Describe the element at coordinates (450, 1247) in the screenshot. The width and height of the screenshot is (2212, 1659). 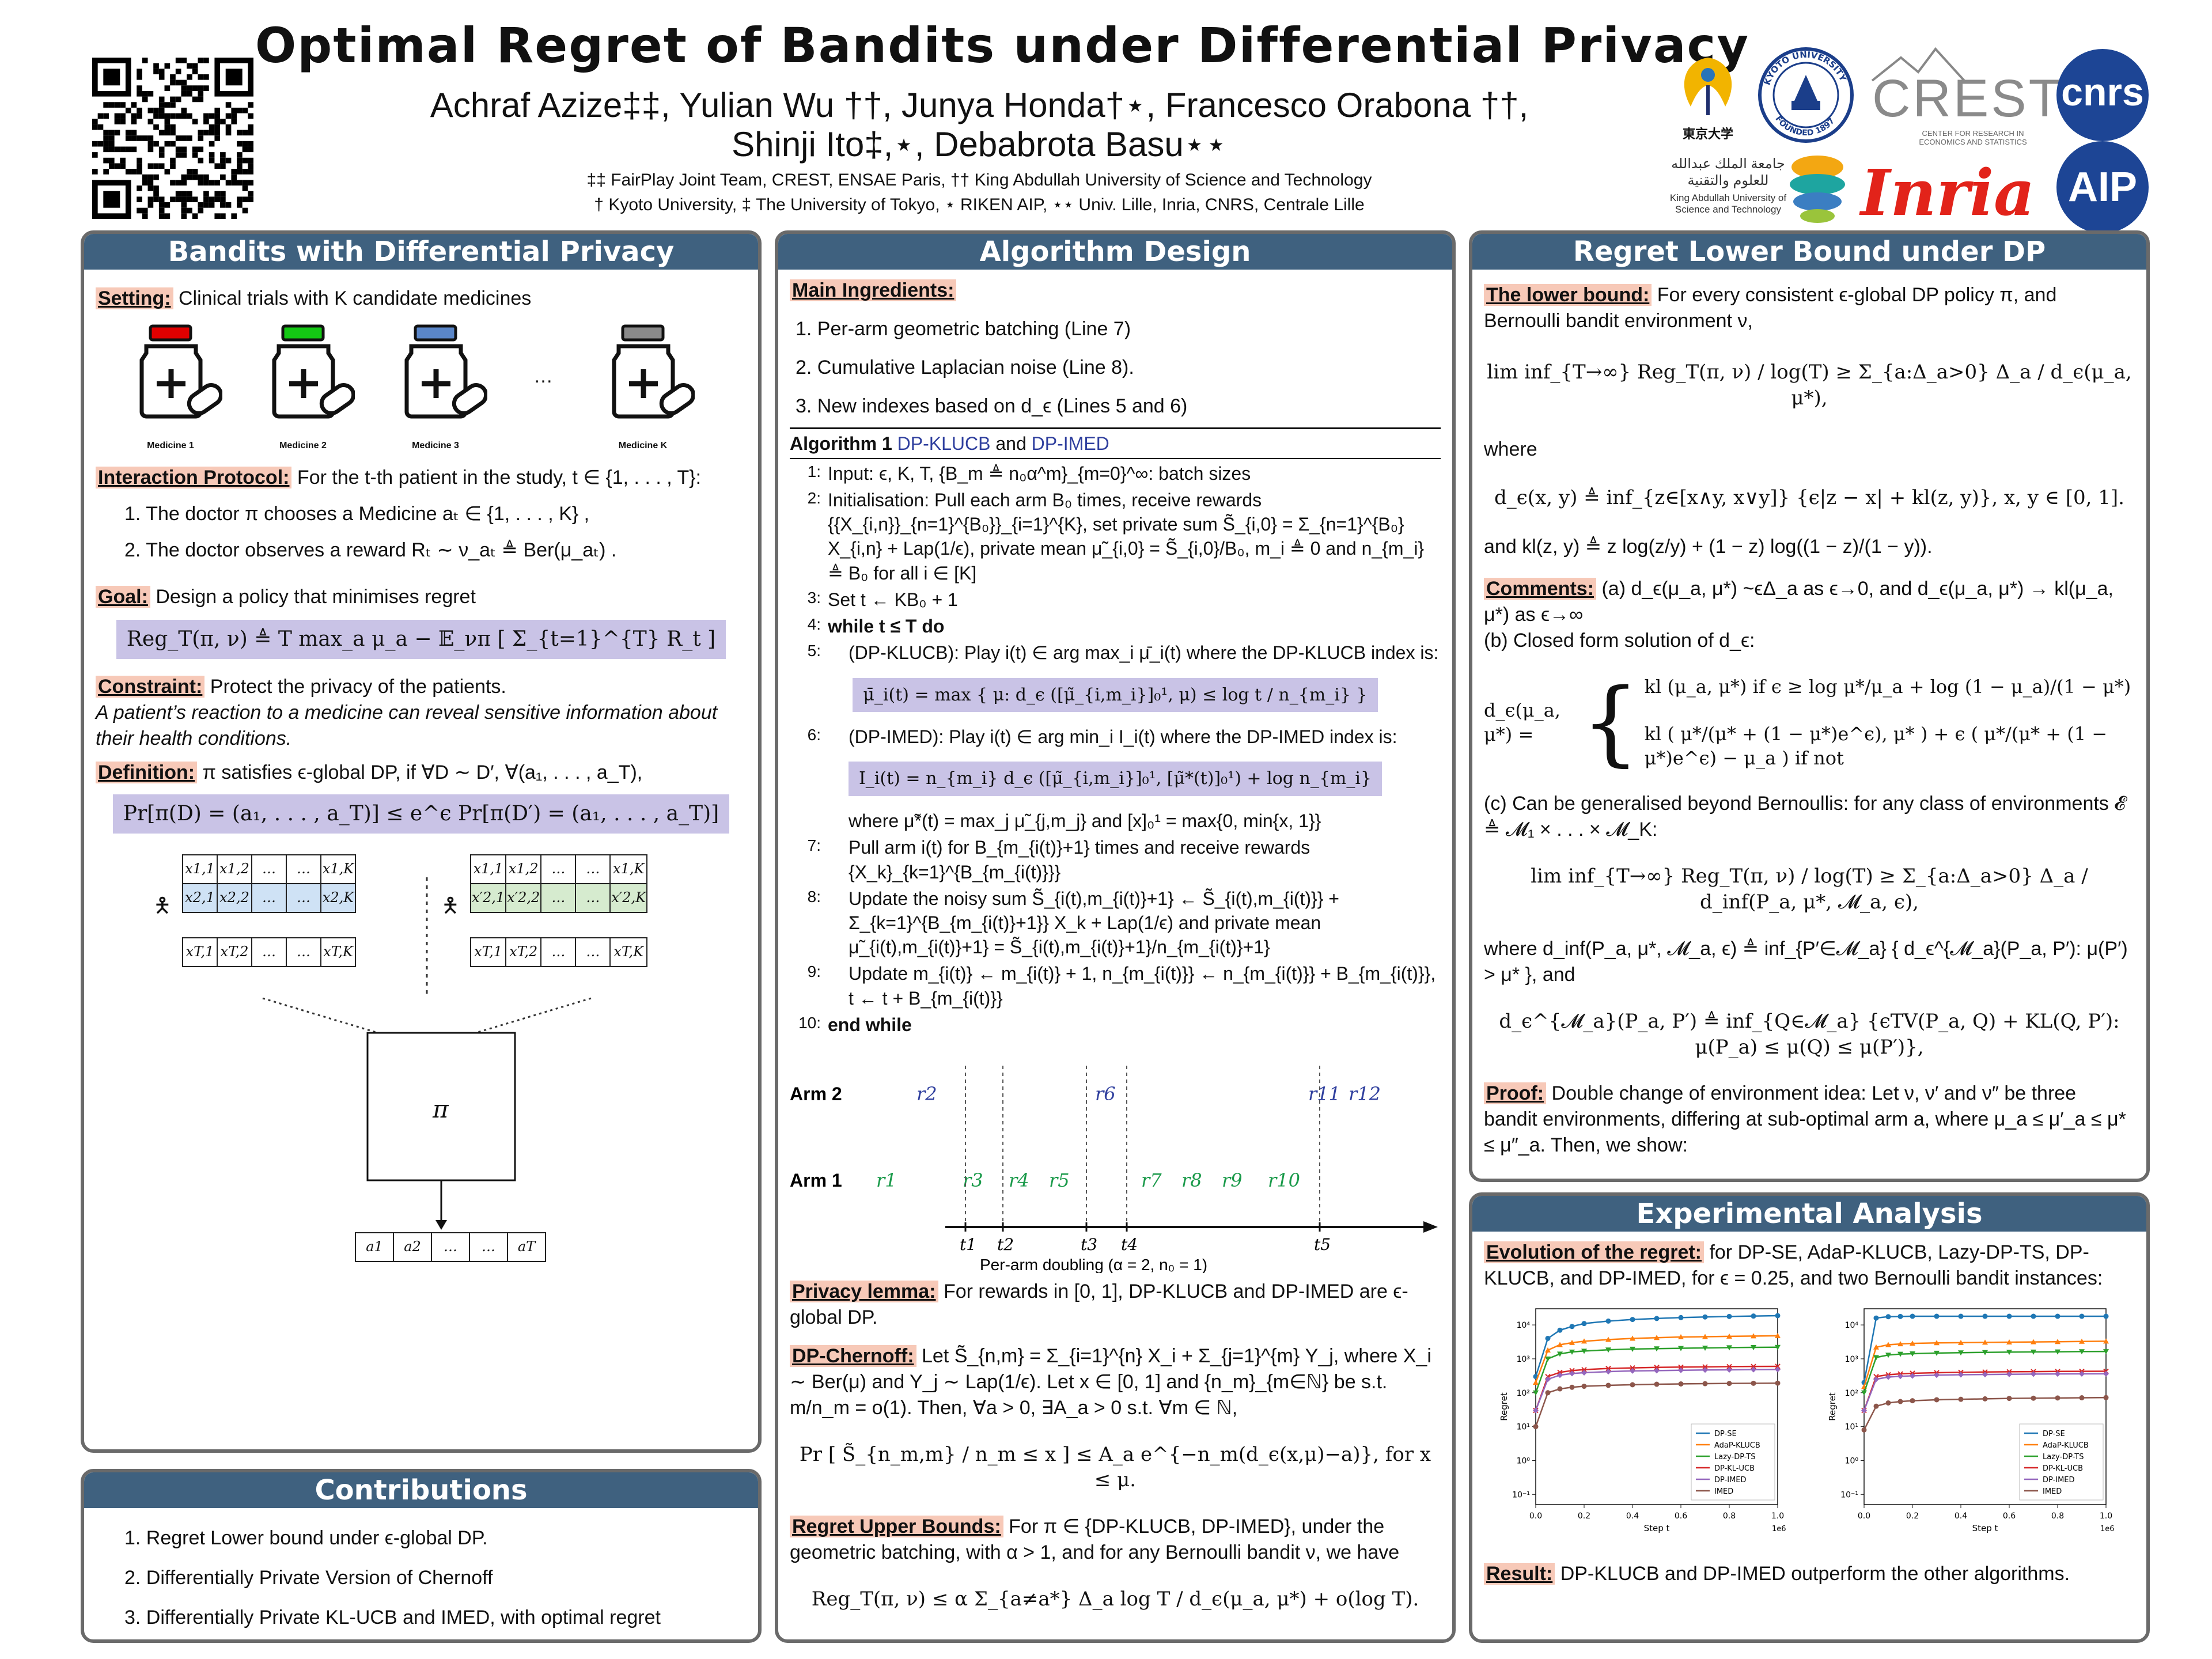
I see `action-sequence: a1 a2…… aT` at that location.